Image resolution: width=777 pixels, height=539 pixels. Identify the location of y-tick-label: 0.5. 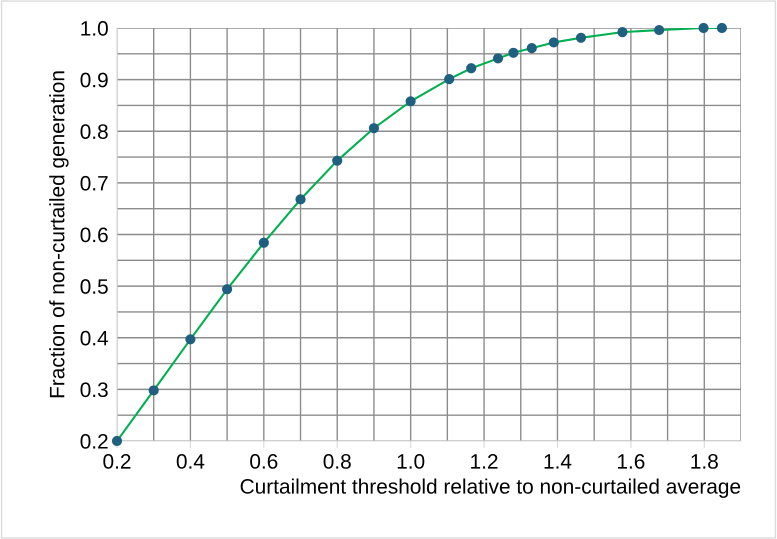
(94, 286).